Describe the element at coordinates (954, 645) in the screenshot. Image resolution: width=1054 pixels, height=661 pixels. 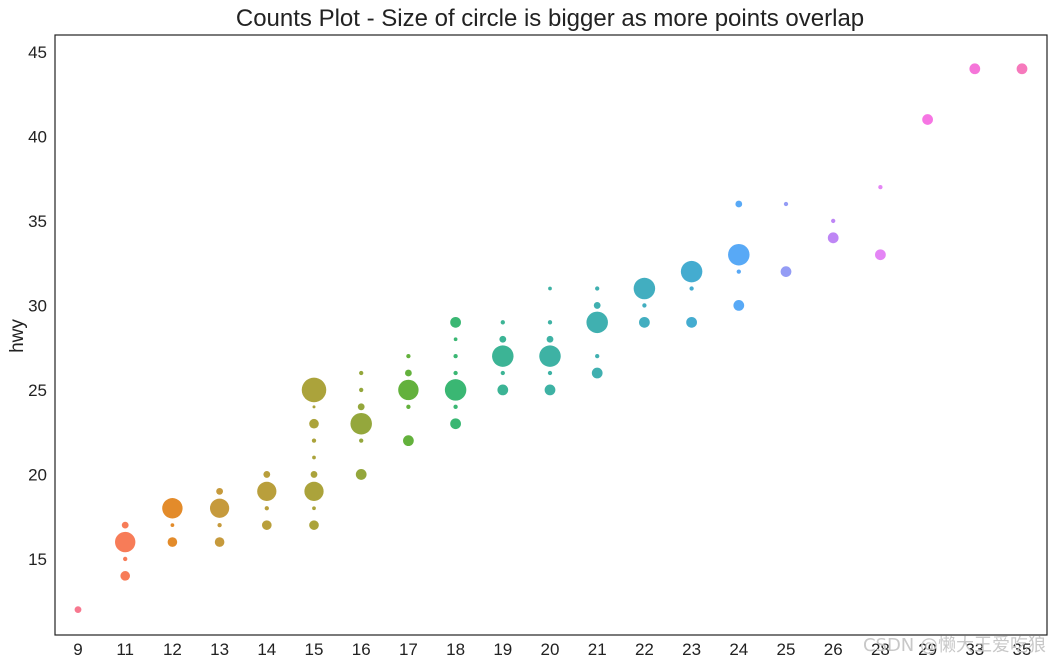
I see `watermark-text: CSDN @懒大王爱吃狼` at that location.